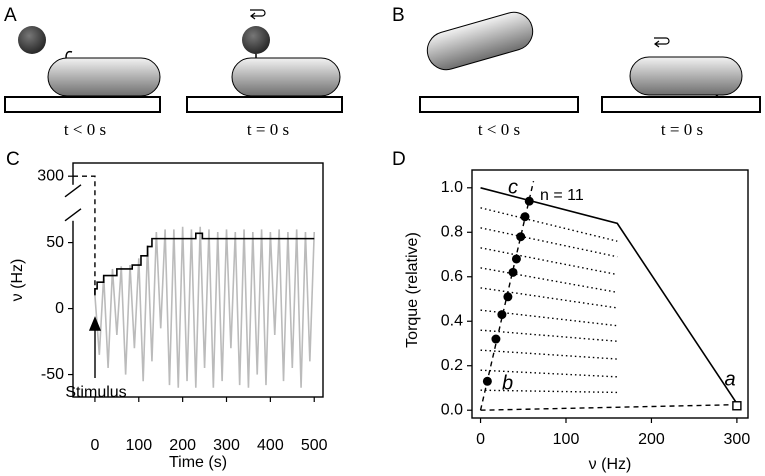 The height and width of the screenshot is (476, 765). What do you see at coordinates (576, 72) in the screenshot?
I see `panel-b: B t < 0 s t = 0 s` at bounding box center [576, 72].